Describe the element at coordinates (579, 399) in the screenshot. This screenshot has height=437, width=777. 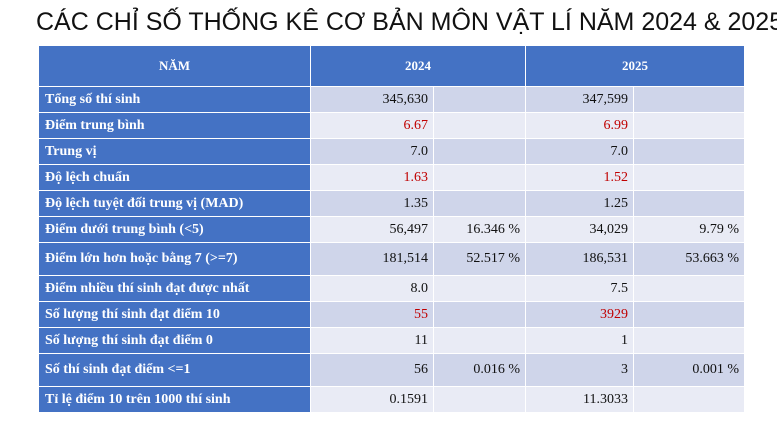
I see `value-2025: 11.3033` at that location.